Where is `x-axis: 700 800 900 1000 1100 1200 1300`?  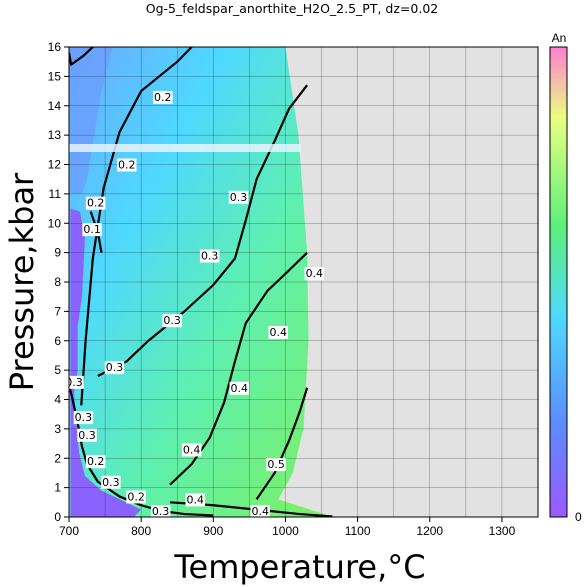
x-axis: 700 800 900 1000 1100 1200 1300 is located at coordinates (287, 527).